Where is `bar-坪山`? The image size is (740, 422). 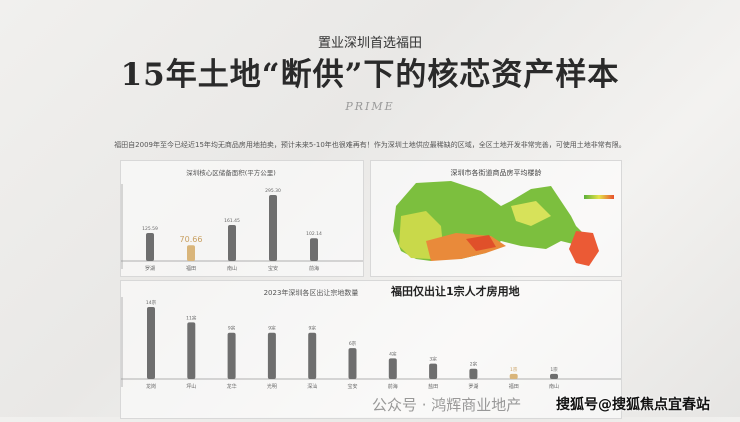 bar-坪山 is located at coordinates (191, 350).